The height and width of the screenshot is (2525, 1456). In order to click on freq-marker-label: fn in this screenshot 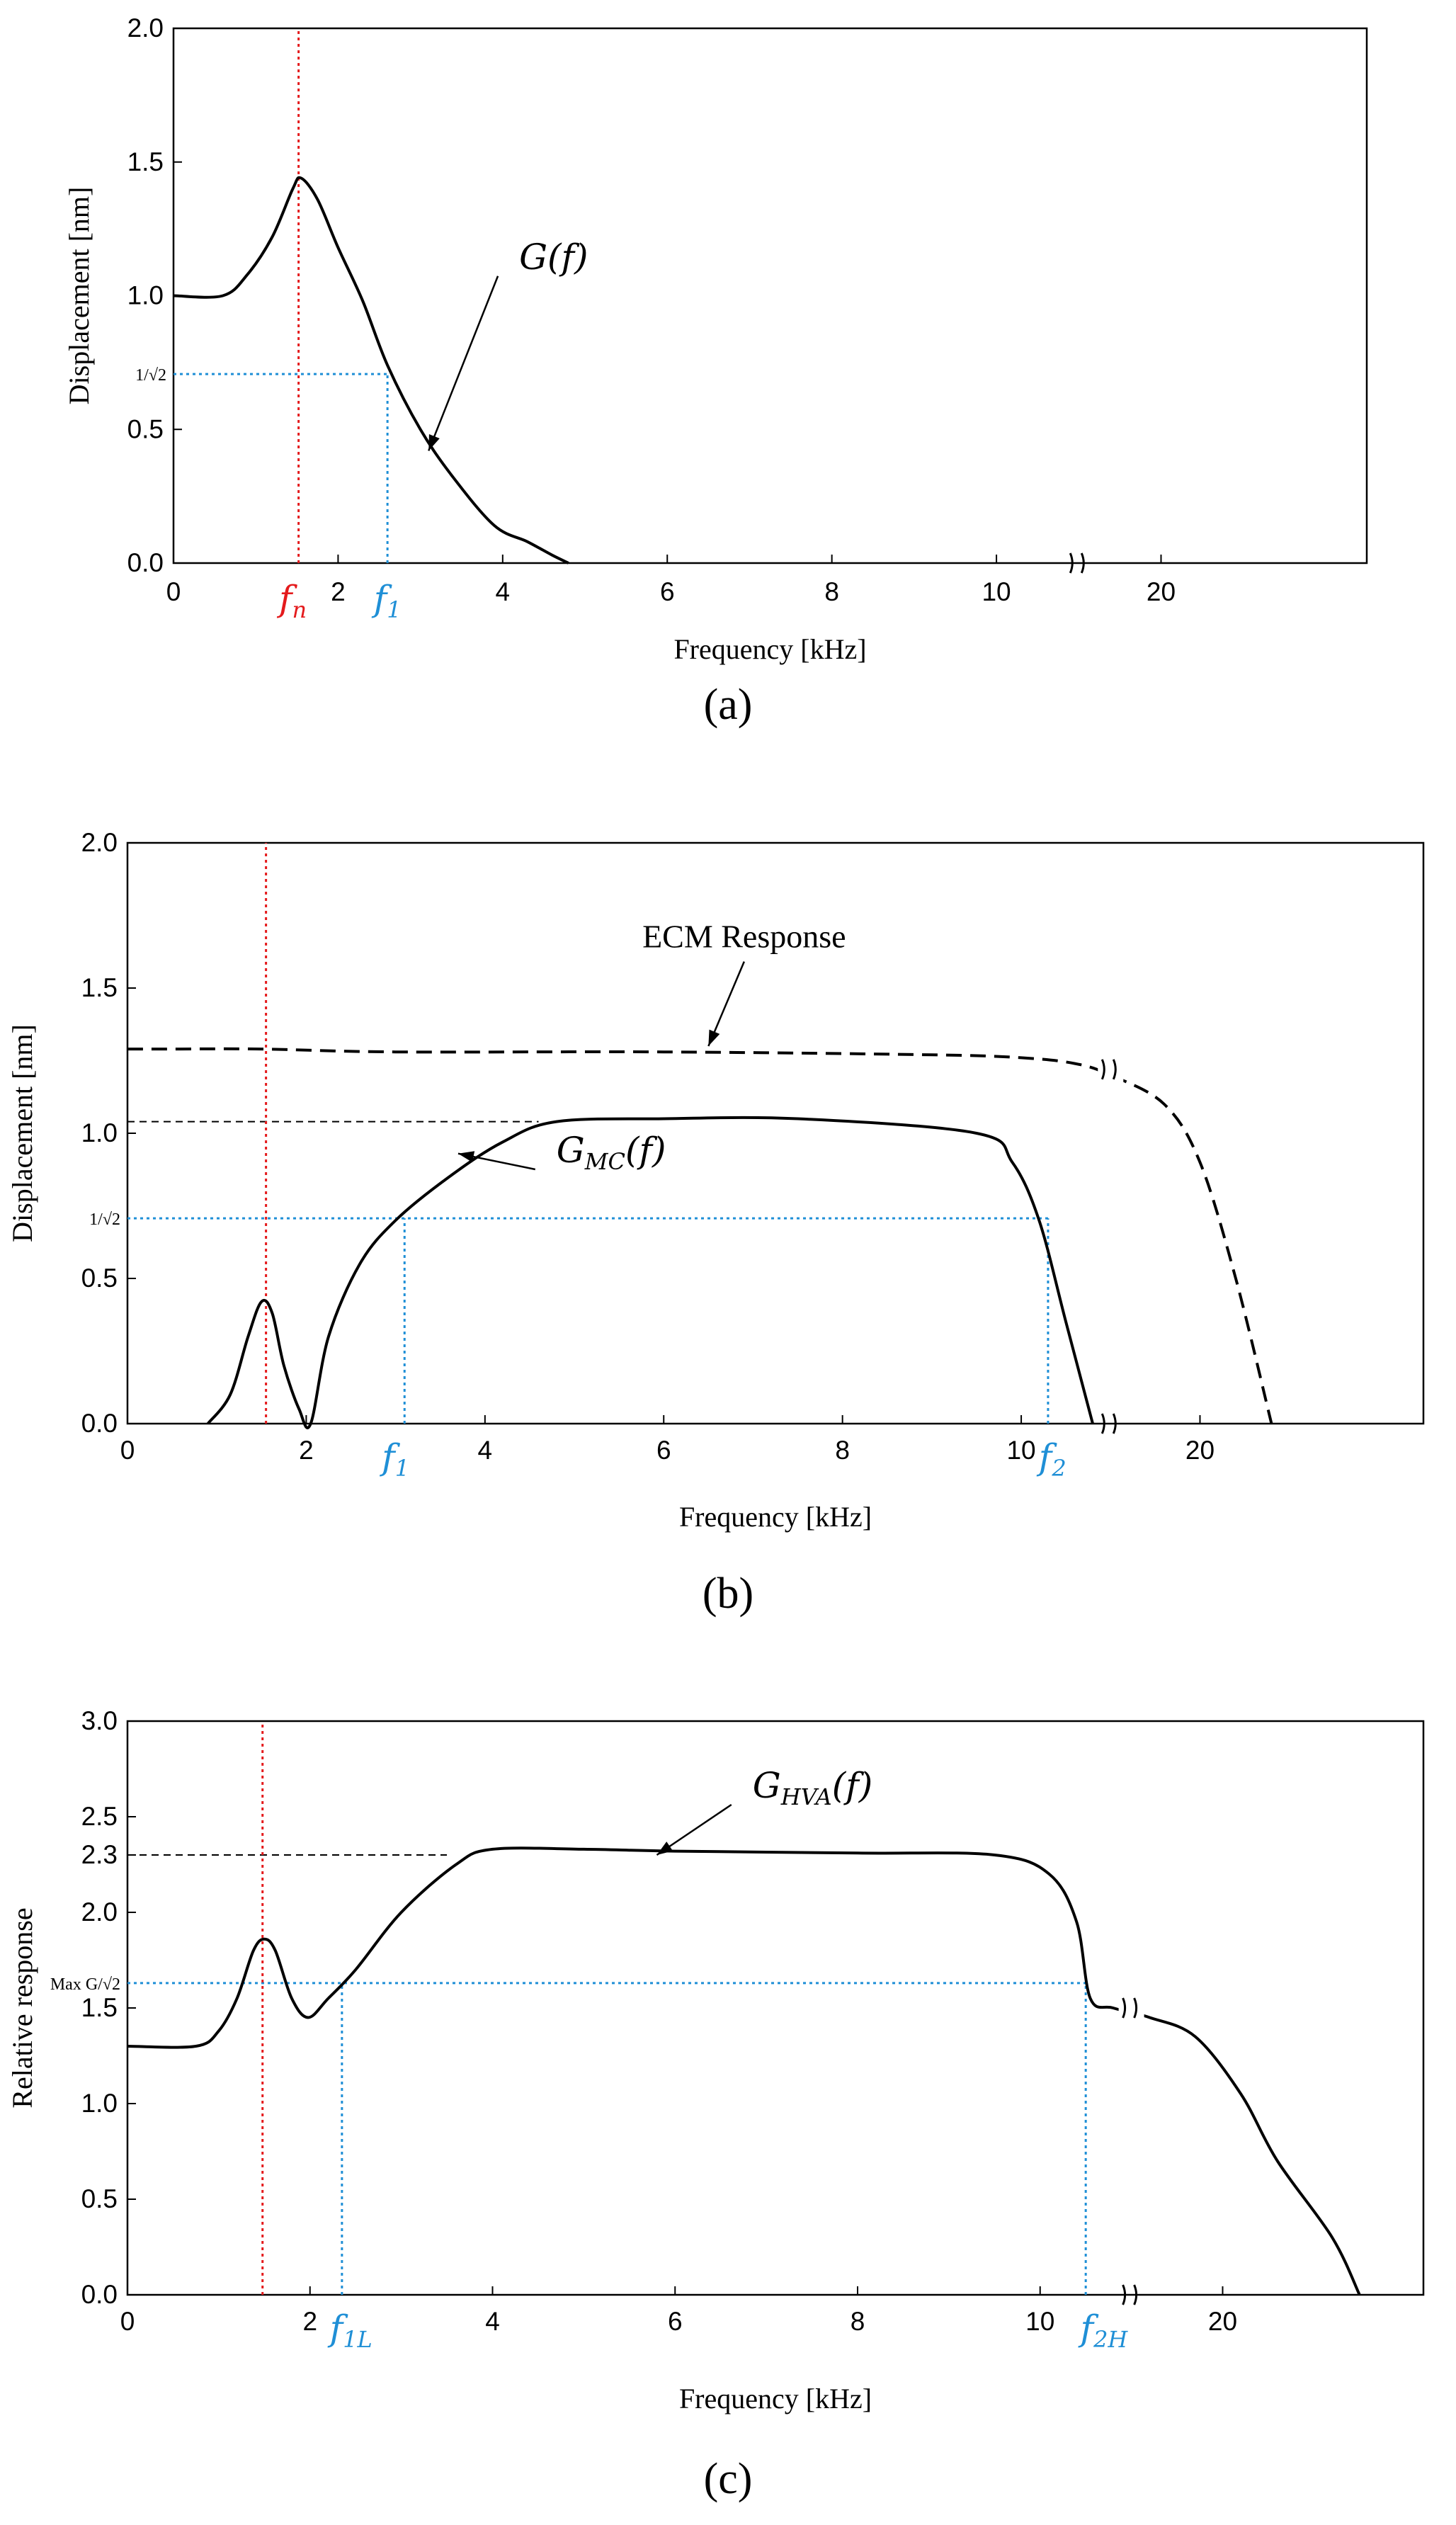, I will do `click(292, 600)`.